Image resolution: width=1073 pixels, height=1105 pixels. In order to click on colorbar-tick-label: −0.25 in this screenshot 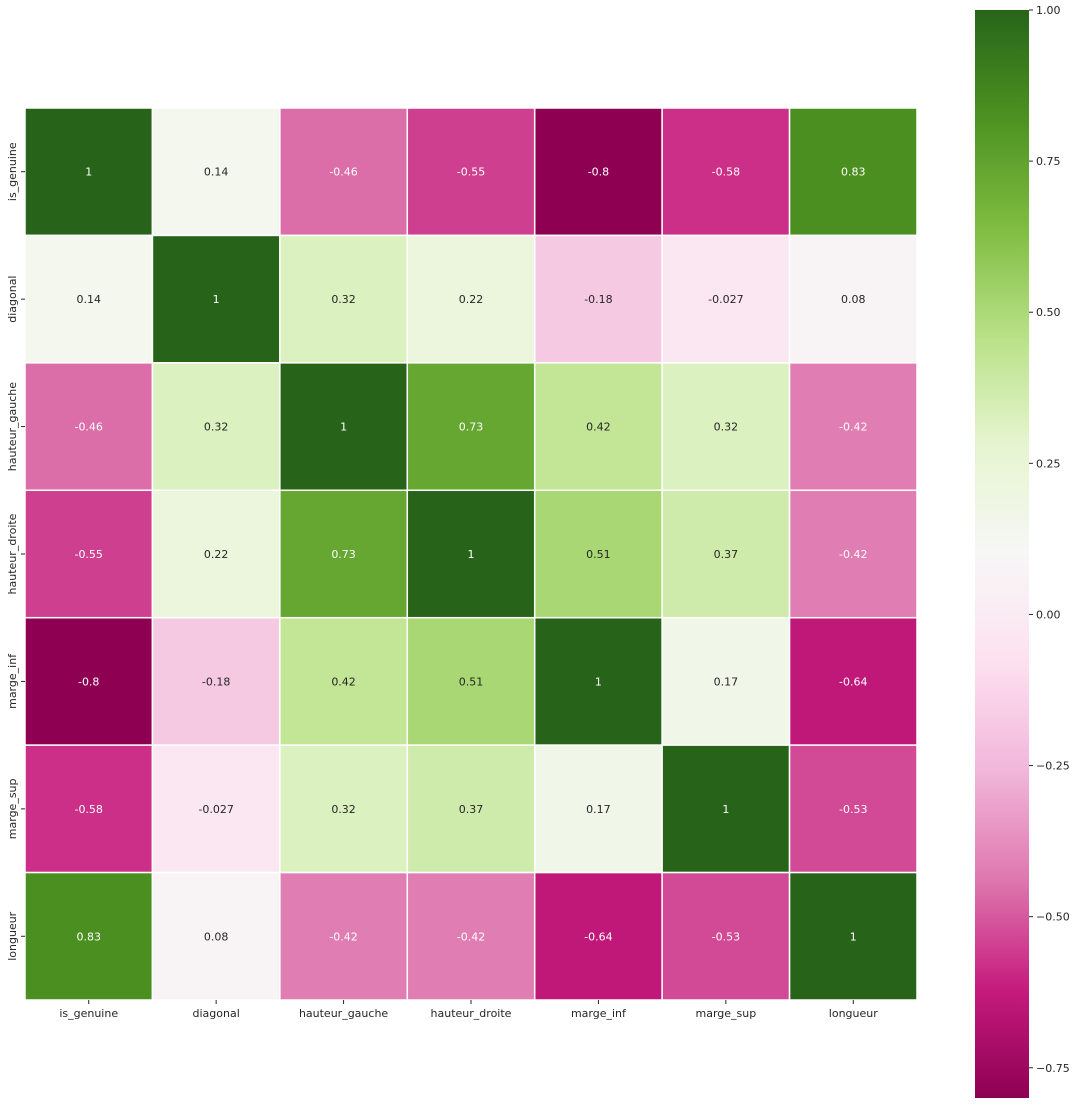, I will do `click(1053, 766)`.